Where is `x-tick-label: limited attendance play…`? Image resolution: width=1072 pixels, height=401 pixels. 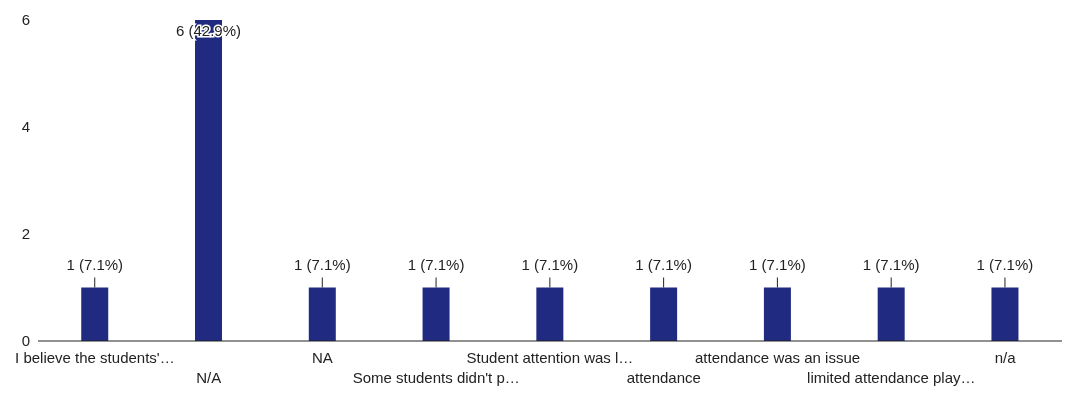 x-tick-label: limited attendance play… is located at coordinates (891, 377).